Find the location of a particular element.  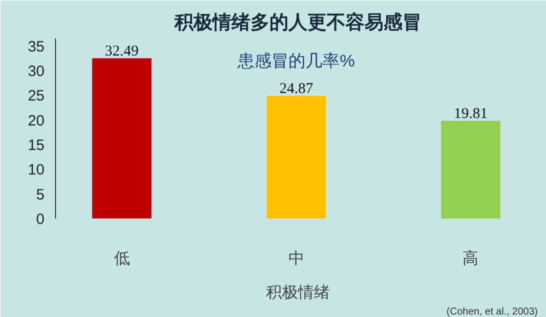

y-tick-label: 0 is located at coordinates (40, 219).